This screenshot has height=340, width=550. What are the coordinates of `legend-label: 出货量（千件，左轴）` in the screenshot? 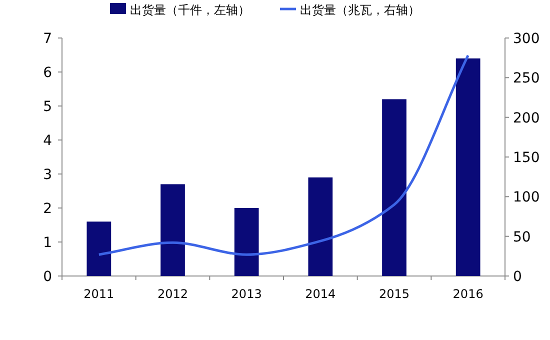 It's located at (190, 10).